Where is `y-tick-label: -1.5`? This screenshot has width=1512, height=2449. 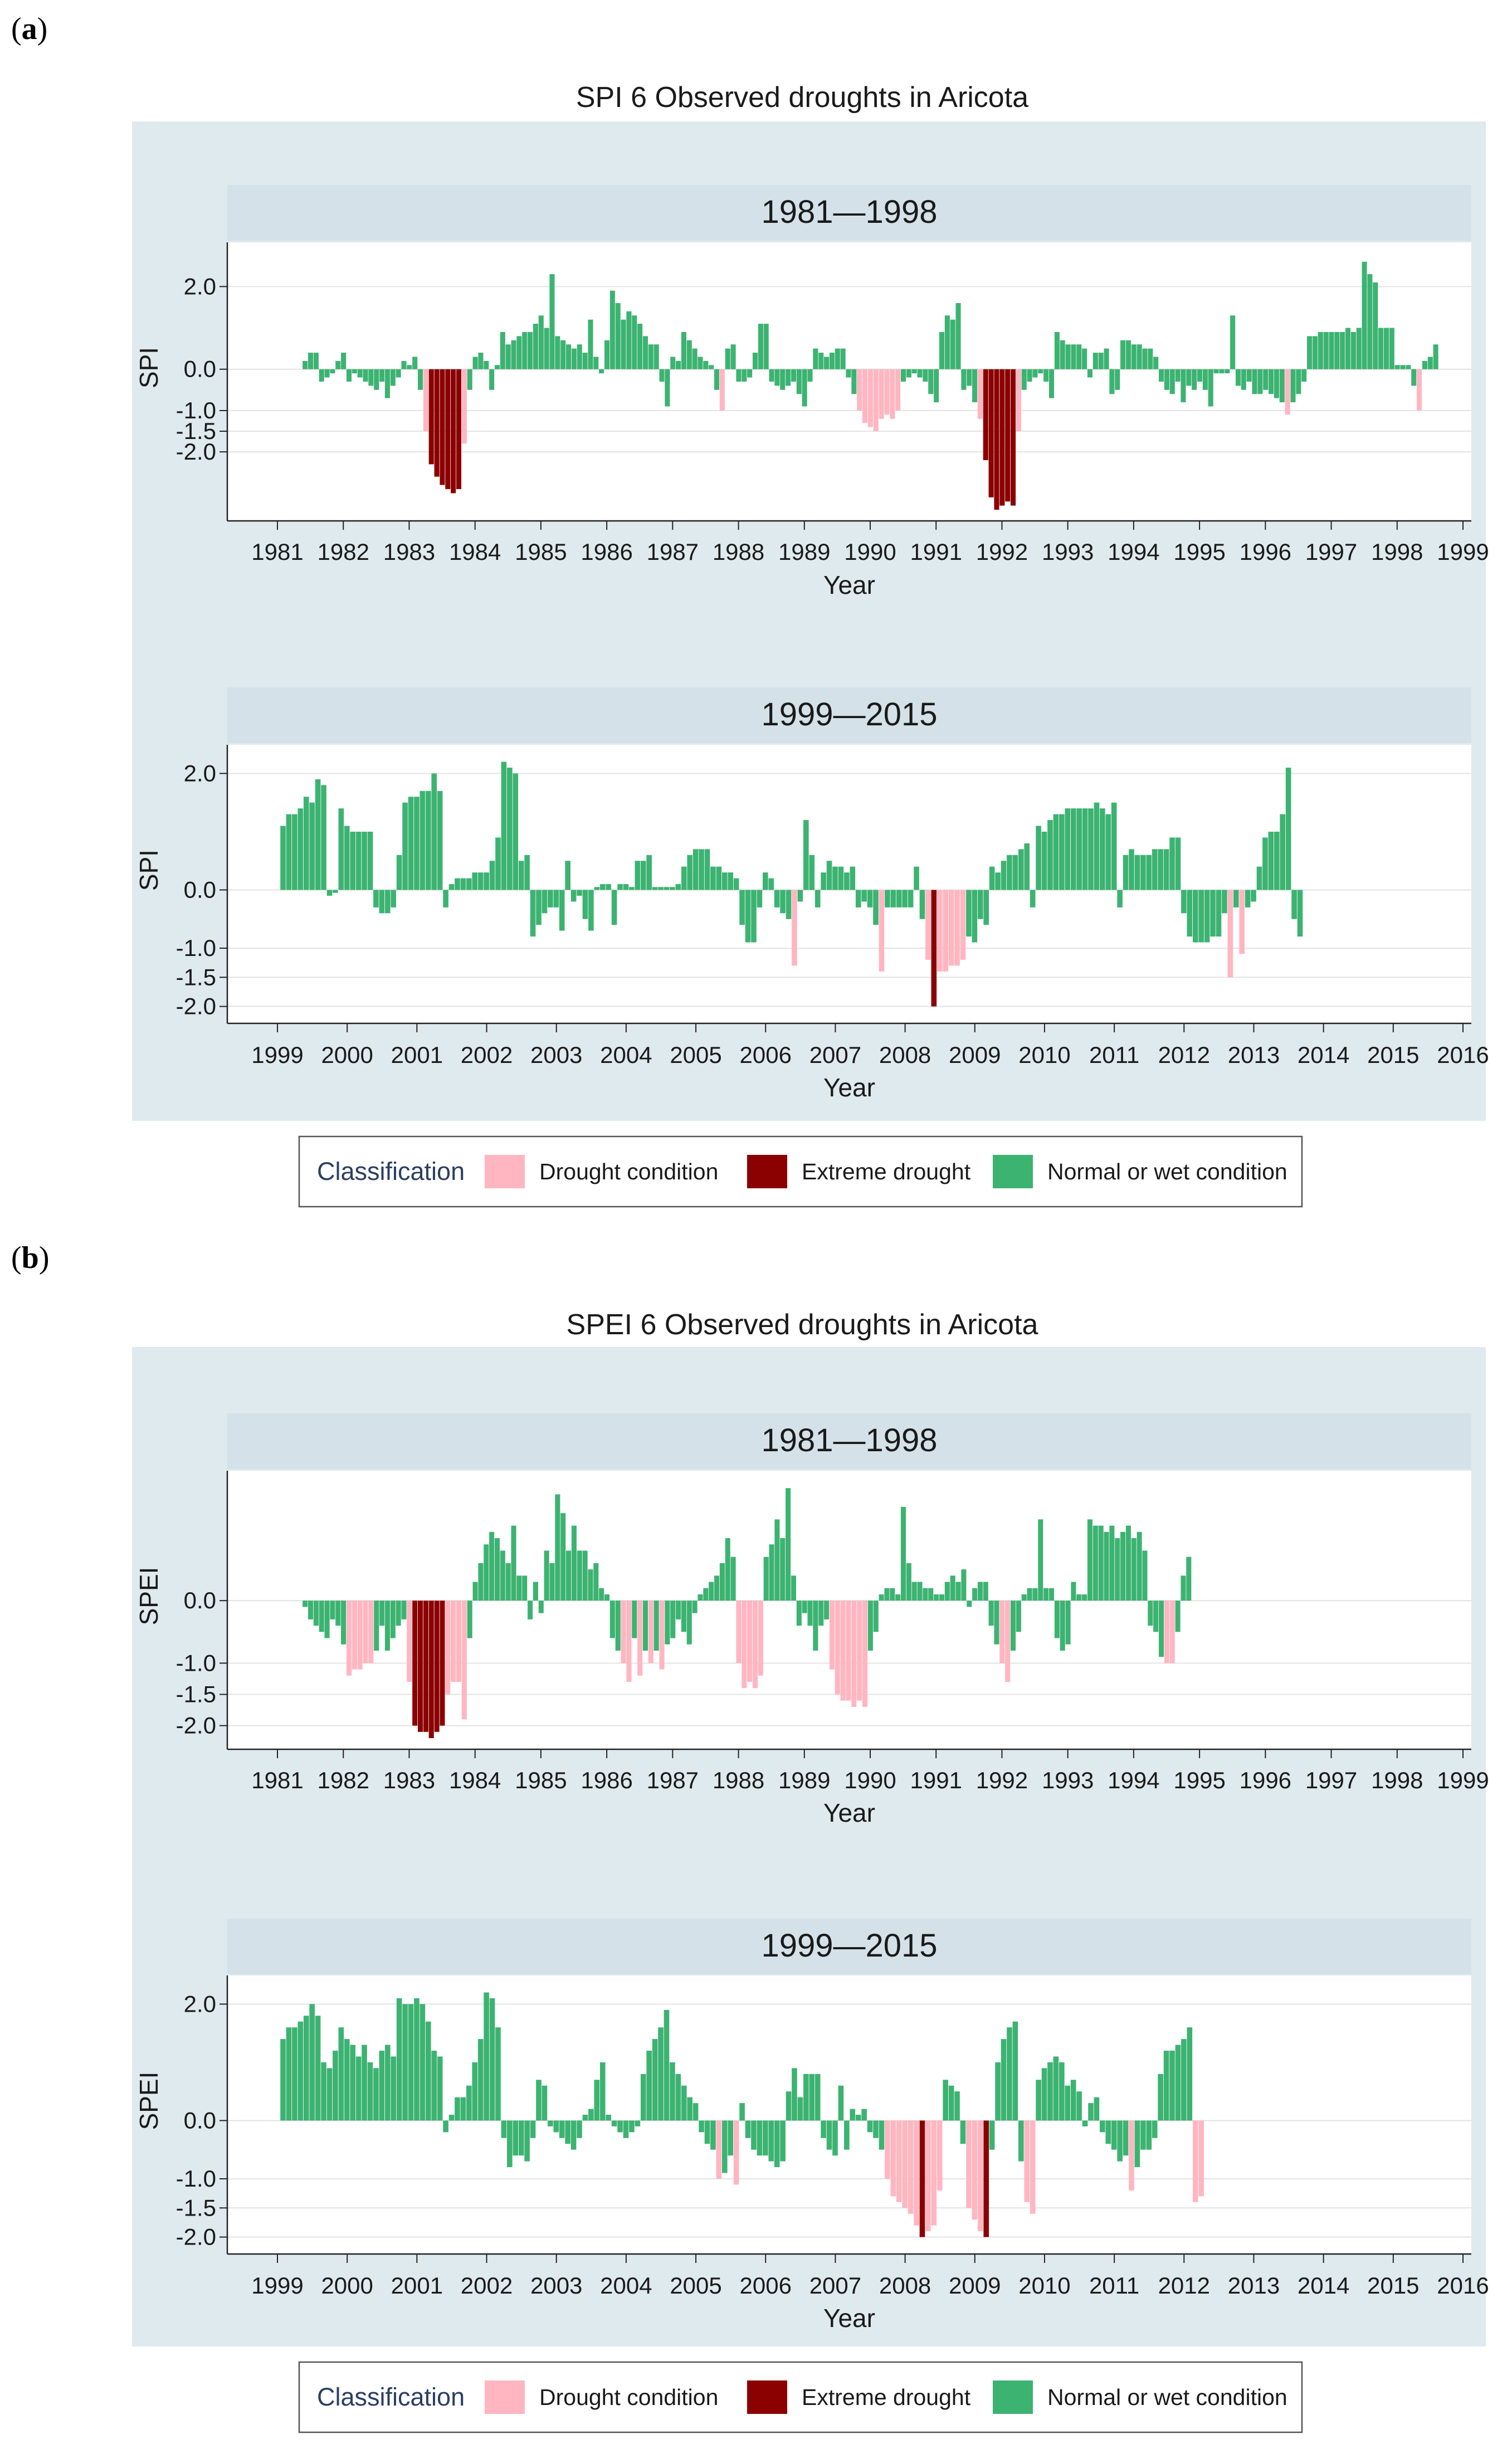
y-tick-label: -1.5 is located at coordinates (196, 2207).